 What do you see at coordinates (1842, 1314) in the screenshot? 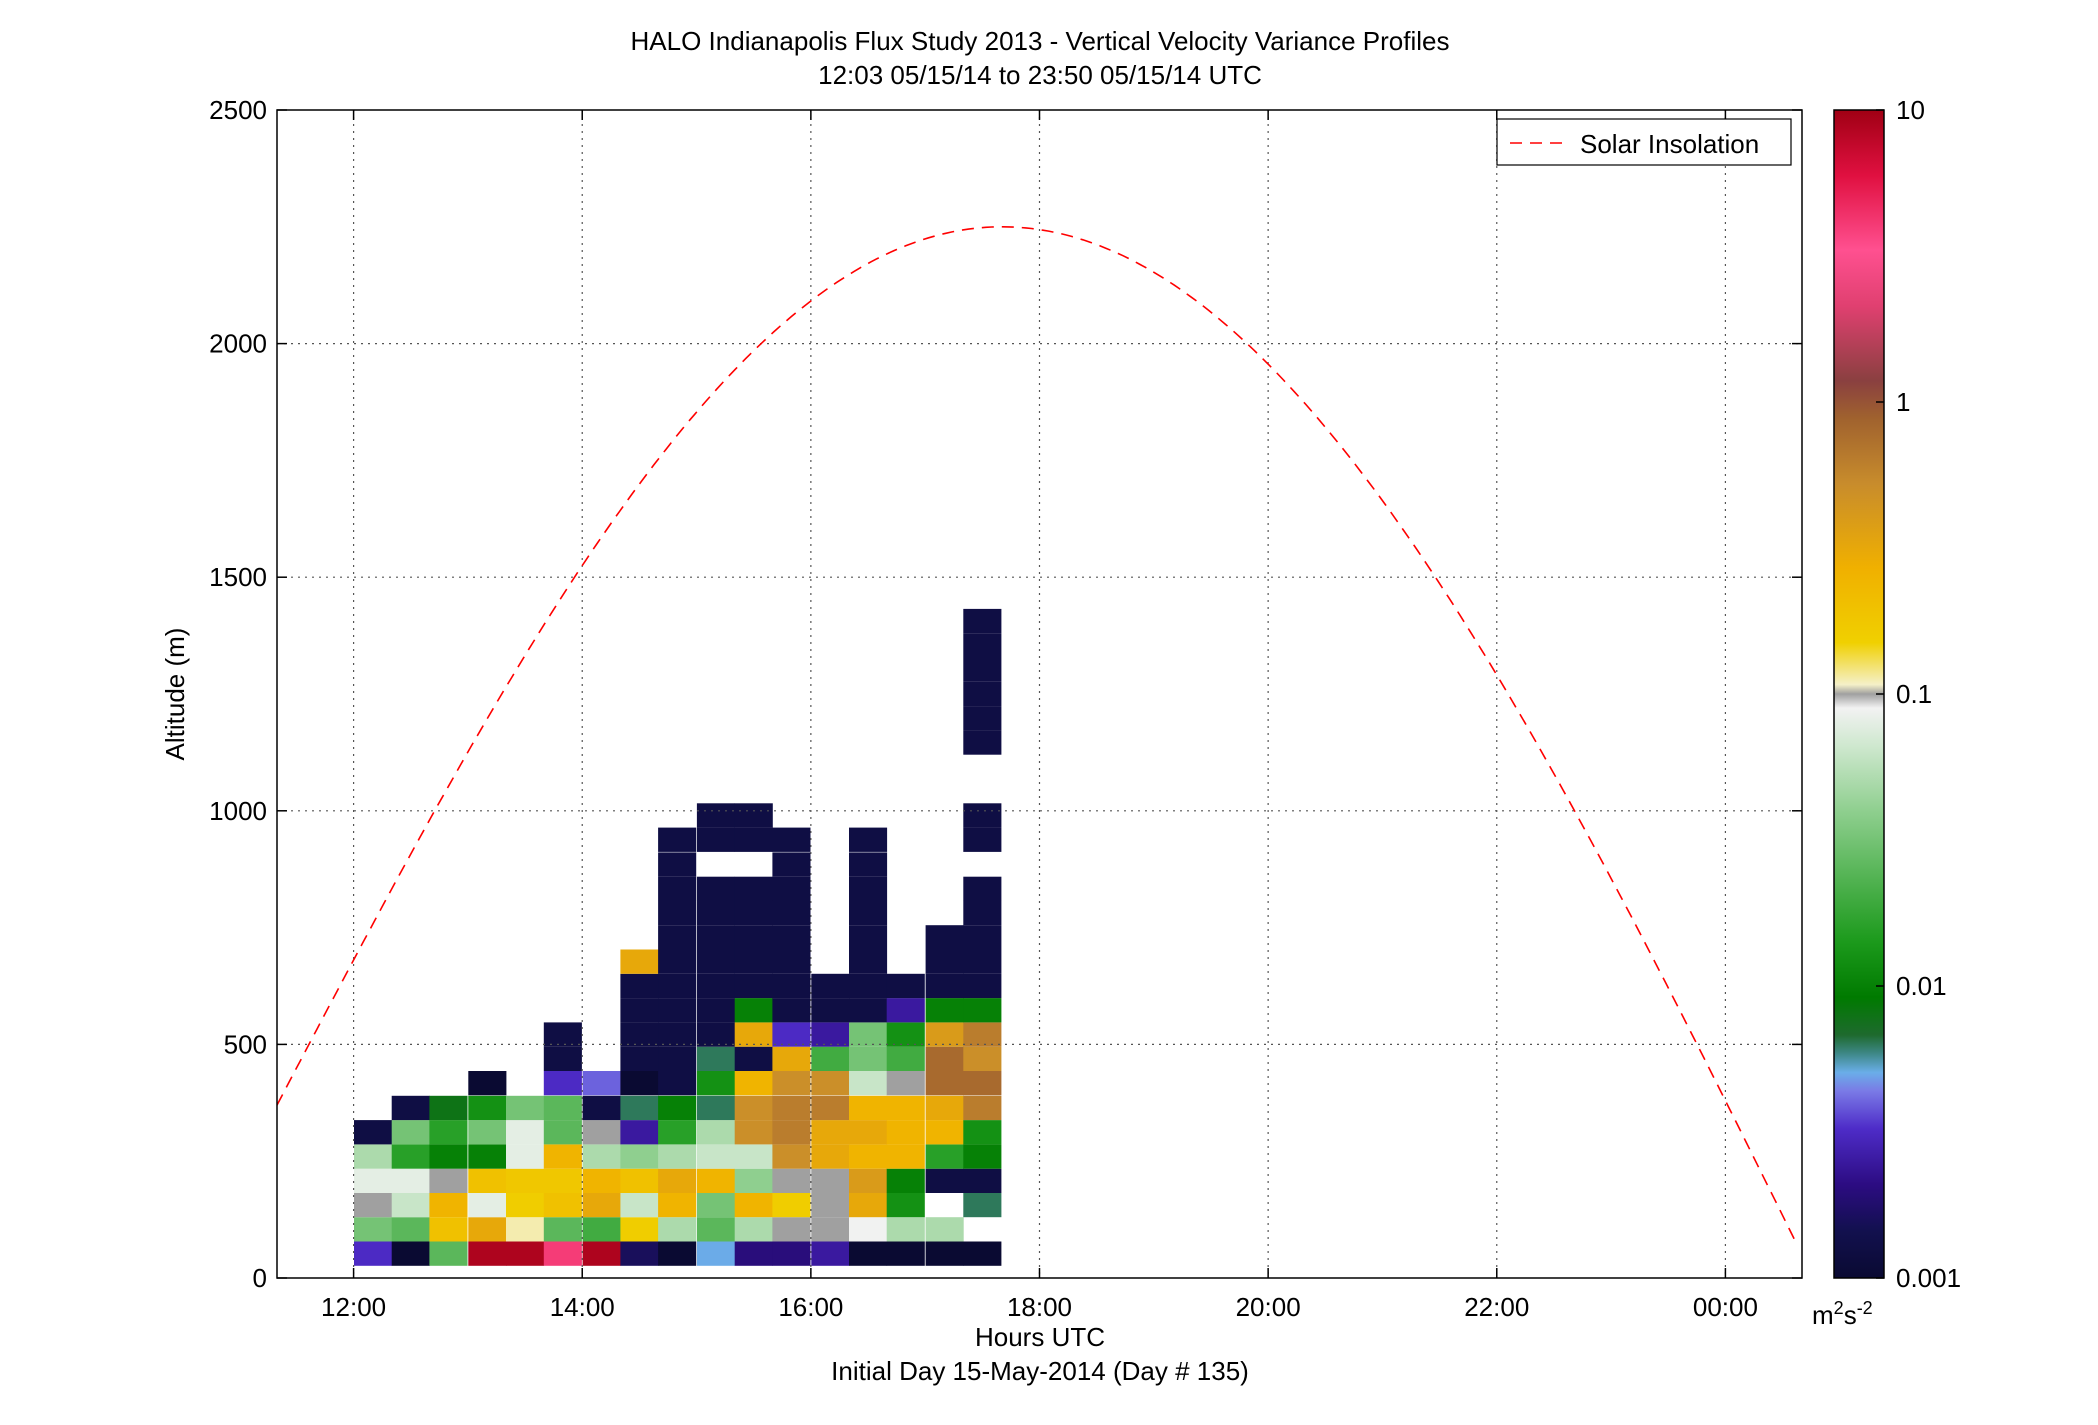
I see `colorbar-unit: m2s-2` at bounding box center [1842, 1314].